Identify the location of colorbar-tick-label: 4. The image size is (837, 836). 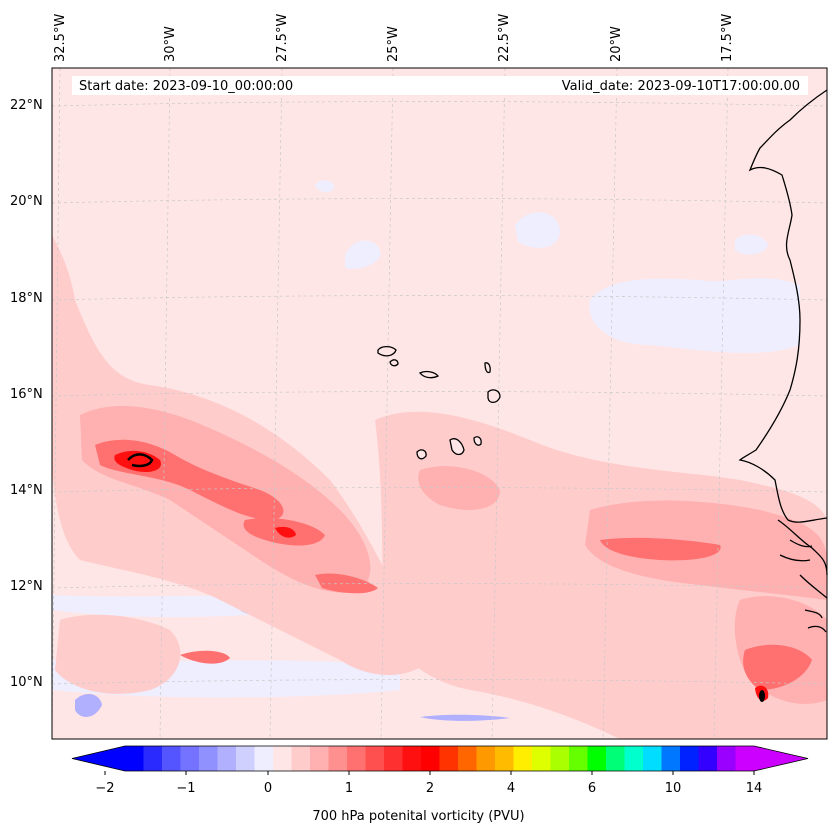
(511, 788).